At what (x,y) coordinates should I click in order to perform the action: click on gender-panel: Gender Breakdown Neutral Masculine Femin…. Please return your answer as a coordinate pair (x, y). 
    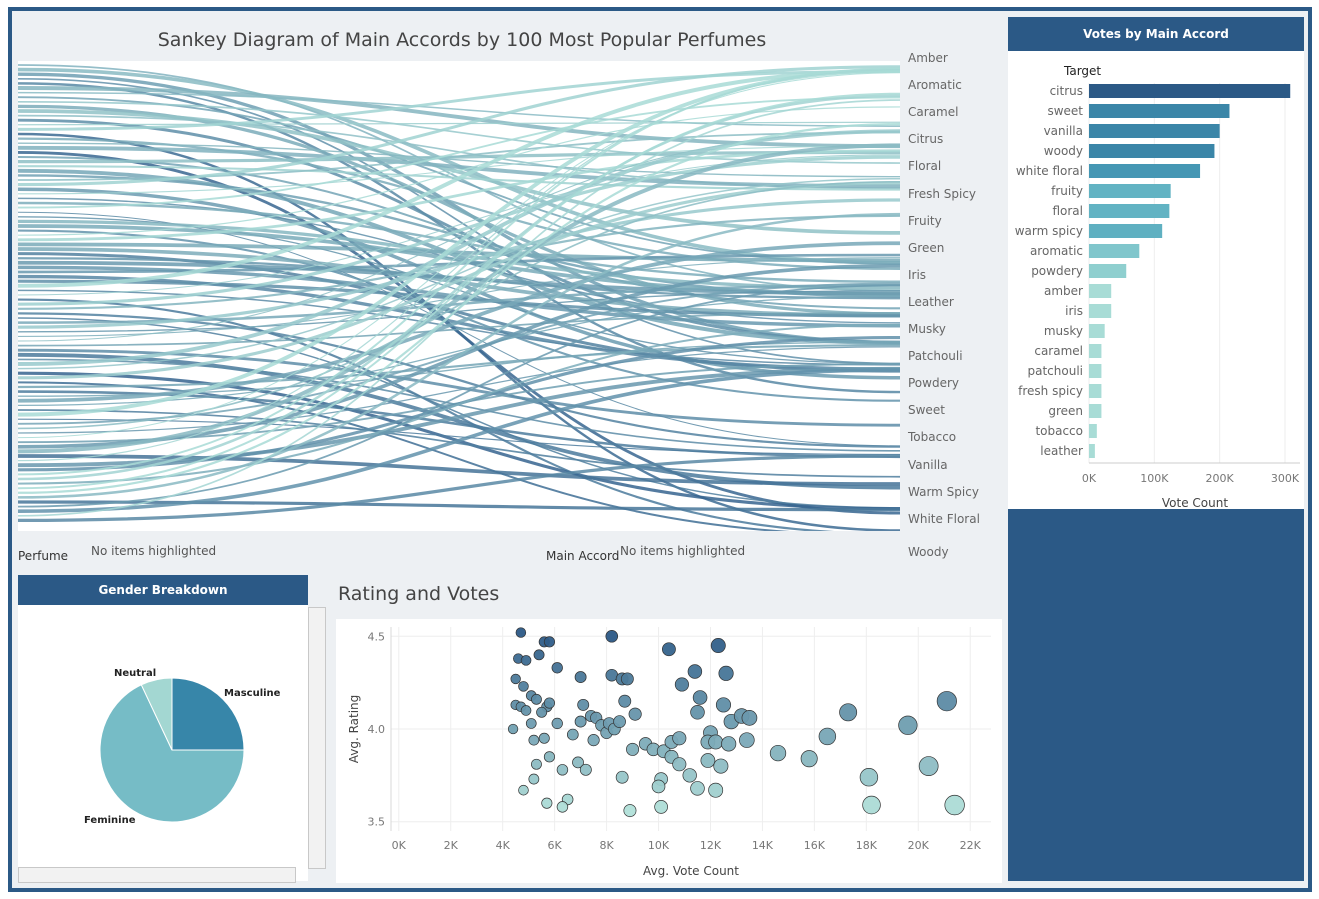
    Looking at the image, I should click on (163, 728).